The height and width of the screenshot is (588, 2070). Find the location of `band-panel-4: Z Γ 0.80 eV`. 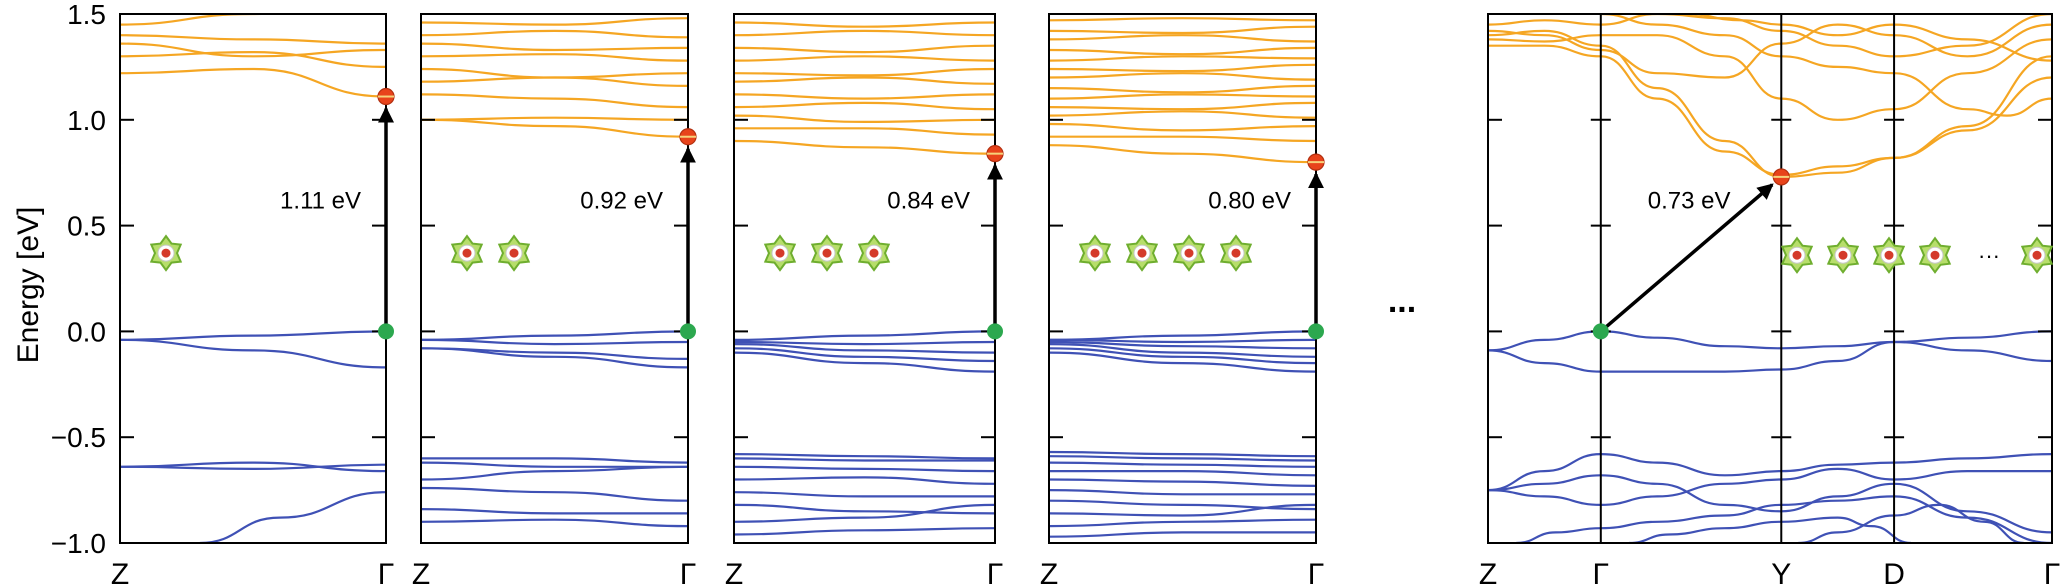

band-panel-4: Z Γ 0.80 eV is located at coordinates (1182, 300).